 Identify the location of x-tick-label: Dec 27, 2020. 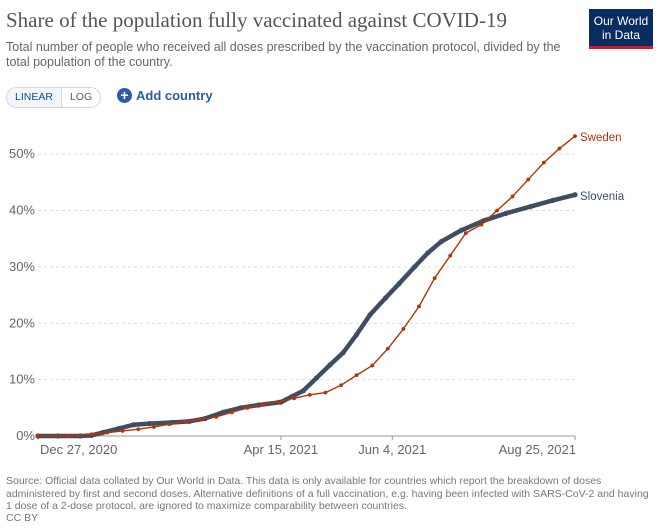
(78, 449).